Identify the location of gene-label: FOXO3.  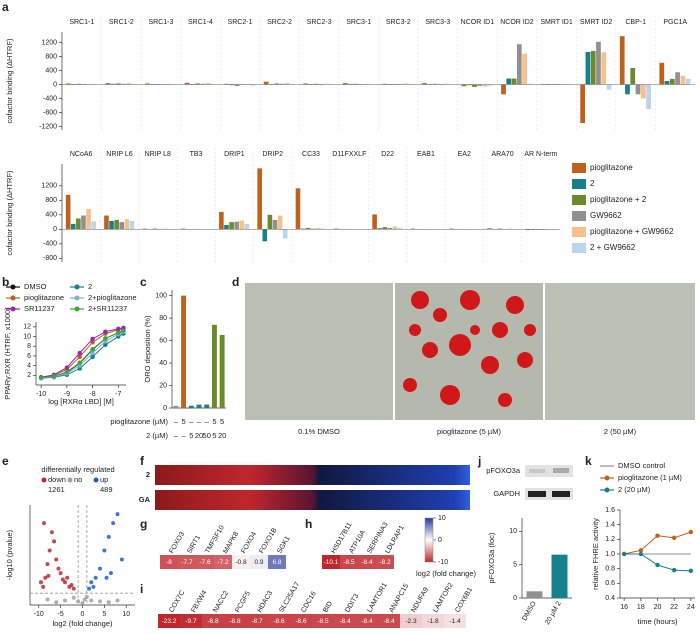
(177, 543).